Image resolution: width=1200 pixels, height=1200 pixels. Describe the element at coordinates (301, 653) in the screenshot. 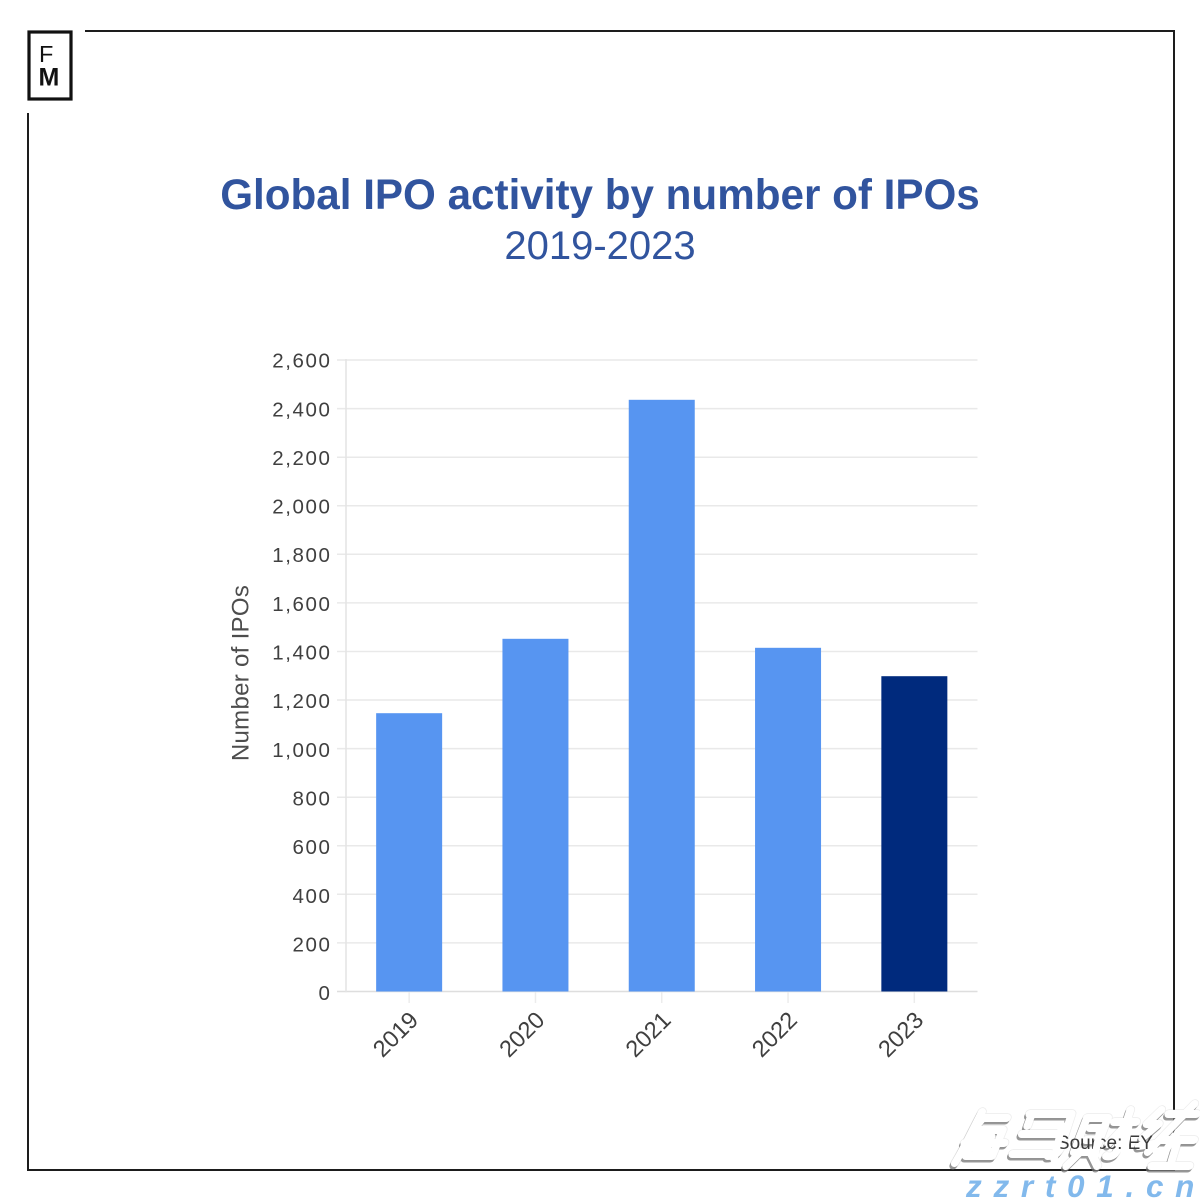

I see `svg-text: 1,400` at that location.